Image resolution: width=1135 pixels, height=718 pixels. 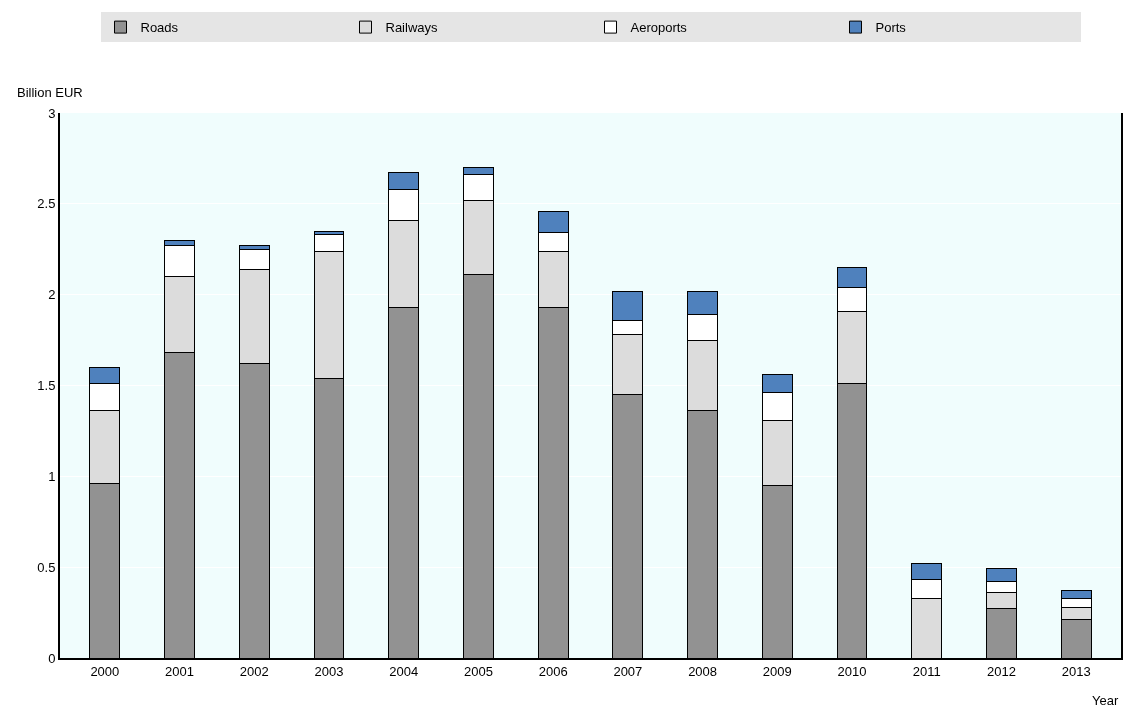 I want to click on legend-label: Aeroports, so click(x=659, y=28).